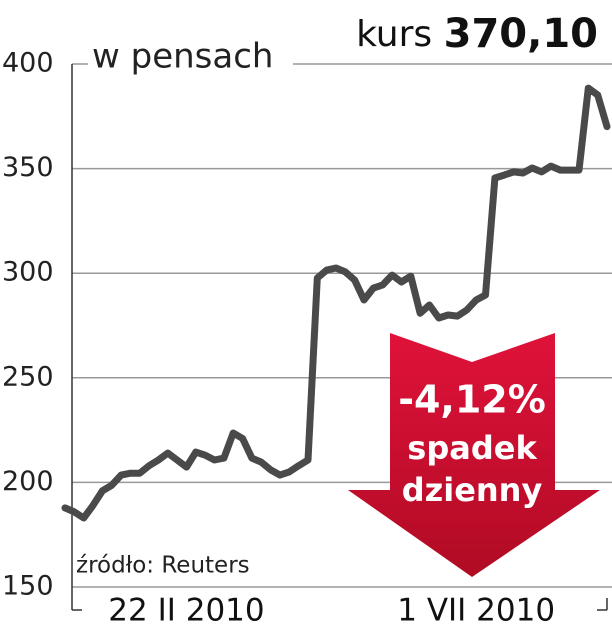 The height and width of the screenshot is (640, 612). Describe the element at coordinates (163, 566) in the screenshot. I see `source: źródło: Reuters` at that location.